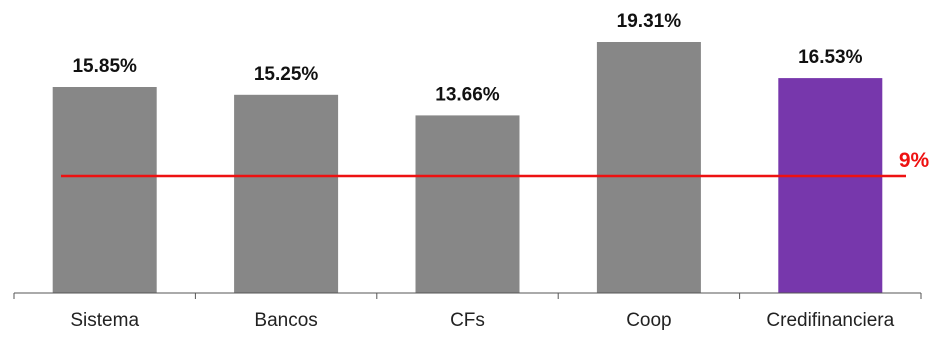 The height and width of the screenshot is (337, 933). I want to click on value-label-cfs: 13.66%, so click(467, 94).